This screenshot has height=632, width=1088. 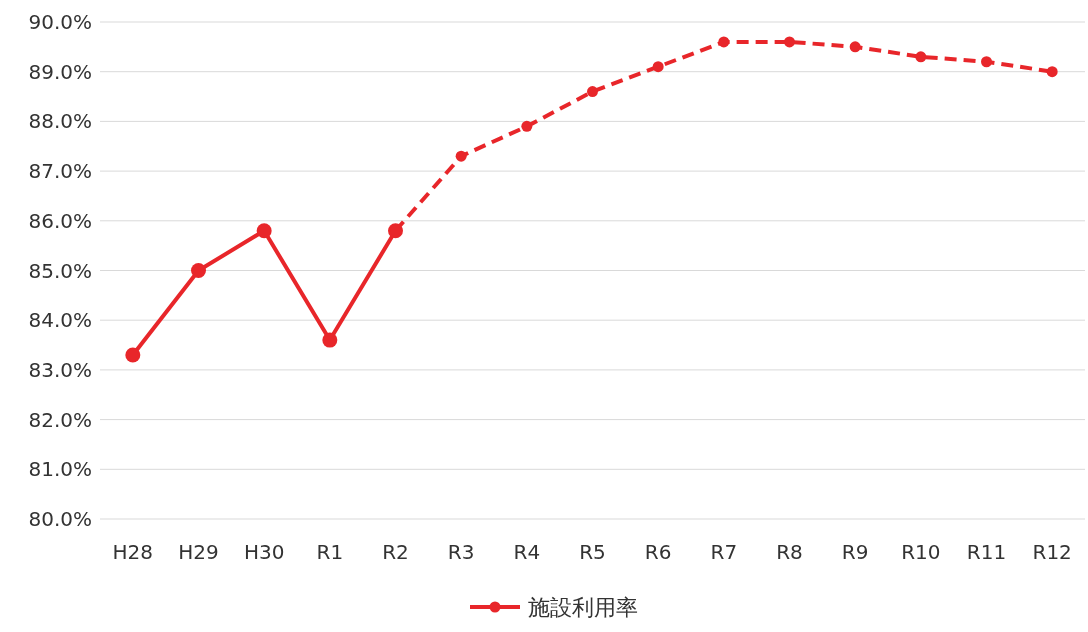 What do you see at coordinates (461, 552) in the screenshot?
I see `x-tick-label: R3` at bounding box center [461, 552].